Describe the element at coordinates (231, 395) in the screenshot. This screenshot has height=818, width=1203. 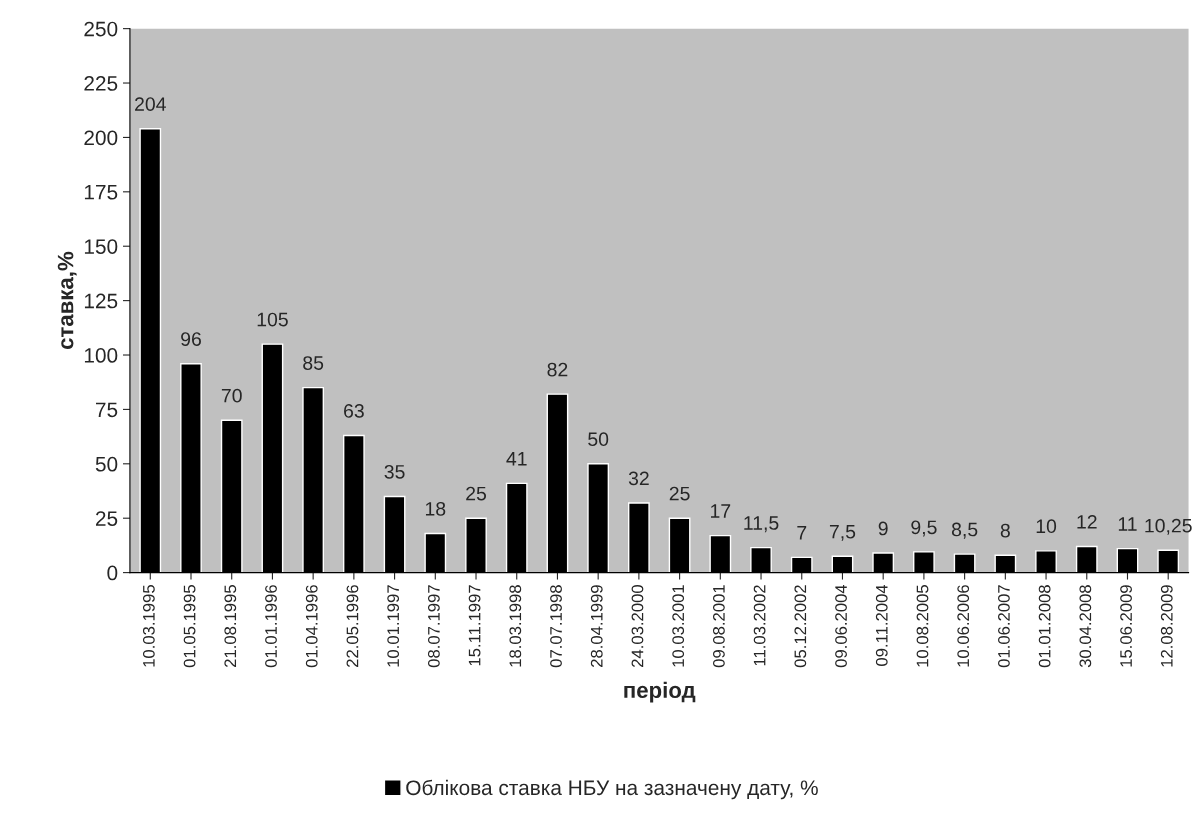
I see `data-label: 70` at that location.